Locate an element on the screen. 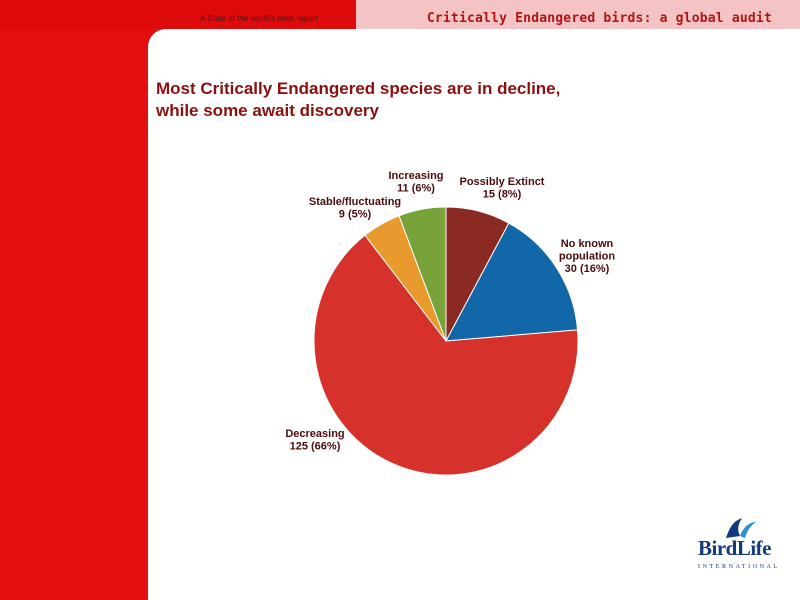 The width and height of the screenshot is (800, 600). slide-title-line-2: while some await discovery is located at coordinates (267, 110).